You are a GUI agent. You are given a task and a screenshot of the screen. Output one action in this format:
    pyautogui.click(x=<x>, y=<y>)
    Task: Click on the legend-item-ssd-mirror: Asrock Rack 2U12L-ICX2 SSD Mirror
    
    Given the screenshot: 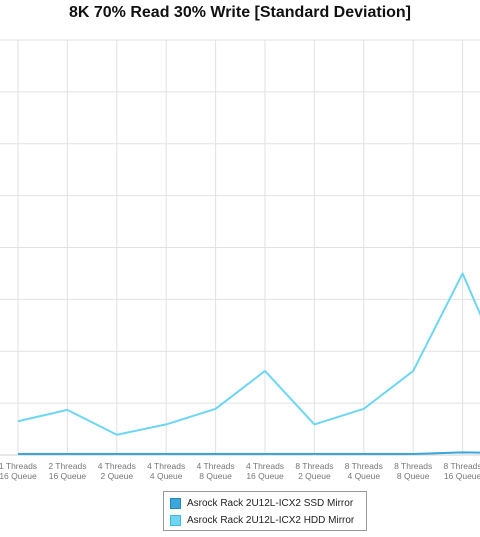 What is the action you would take?
    pyautogui.click(x=265, y=503)
    